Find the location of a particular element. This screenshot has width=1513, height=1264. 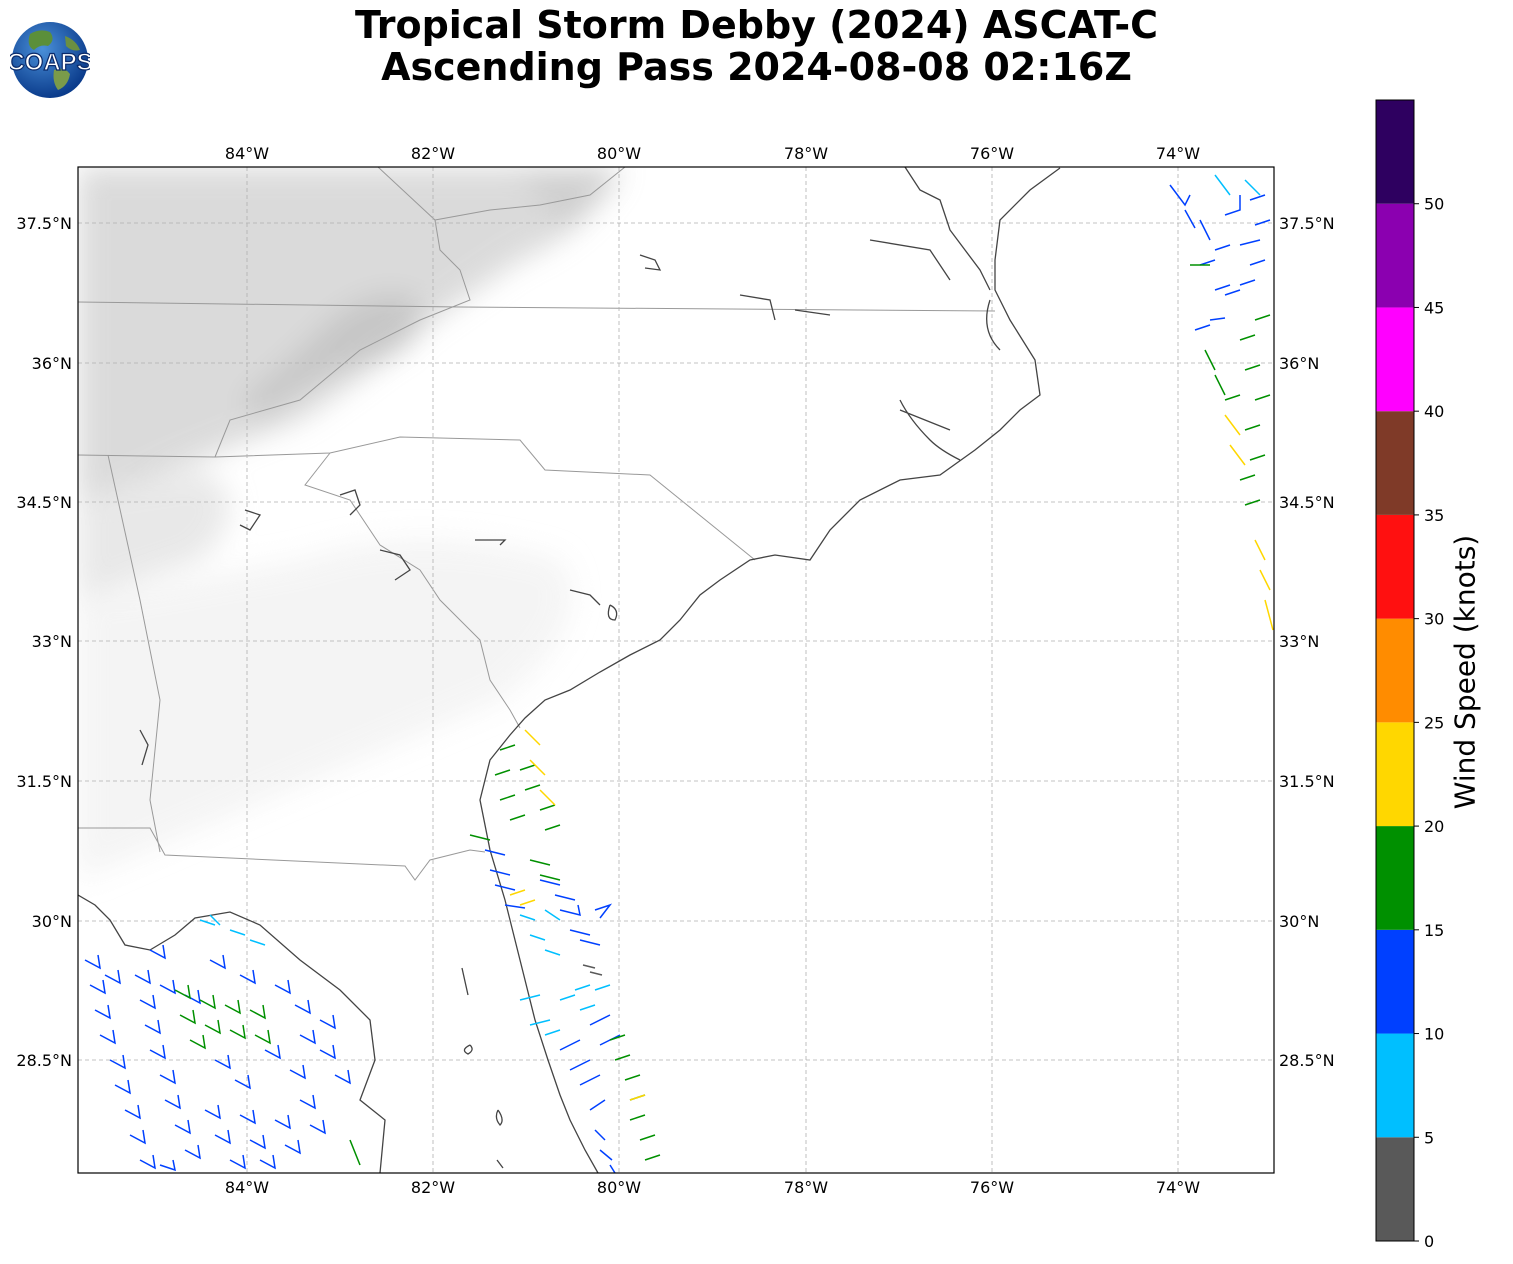

lon-label-top: 82°W is located at coordinates (433, 153).